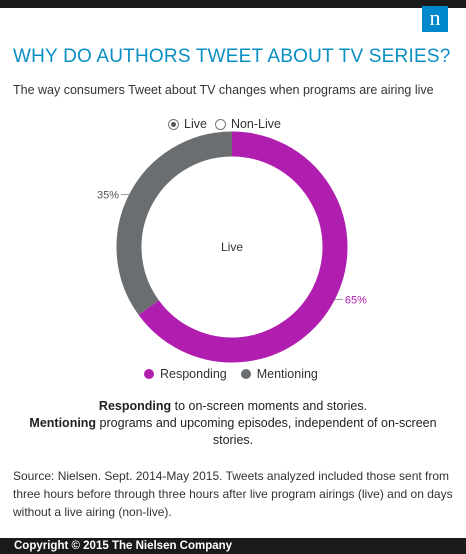 The height and width of the screenshot is (554, 466). Describe the element at coordinates (435, 19) in the screenshot. I see `nielsen-logo: n` at that location.